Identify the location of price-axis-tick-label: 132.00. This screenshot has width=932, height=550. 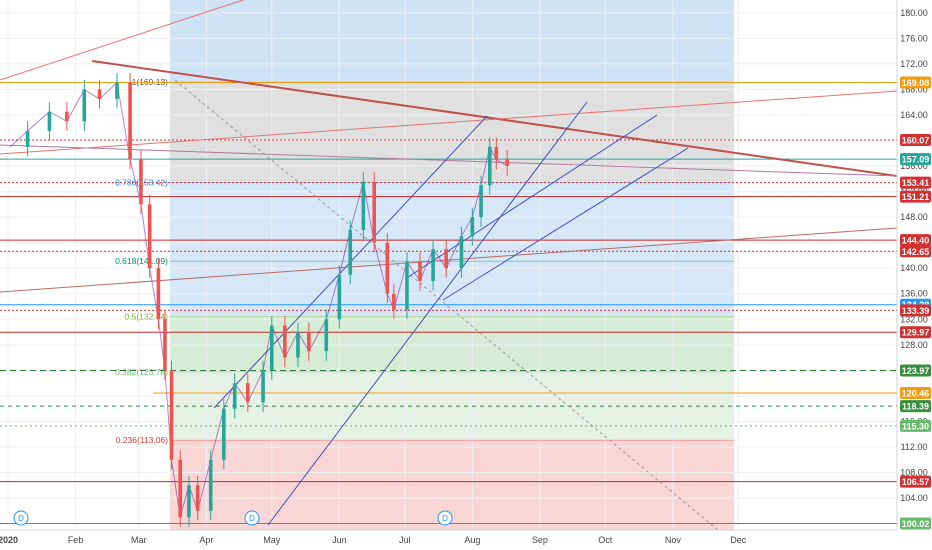
(914, 319).